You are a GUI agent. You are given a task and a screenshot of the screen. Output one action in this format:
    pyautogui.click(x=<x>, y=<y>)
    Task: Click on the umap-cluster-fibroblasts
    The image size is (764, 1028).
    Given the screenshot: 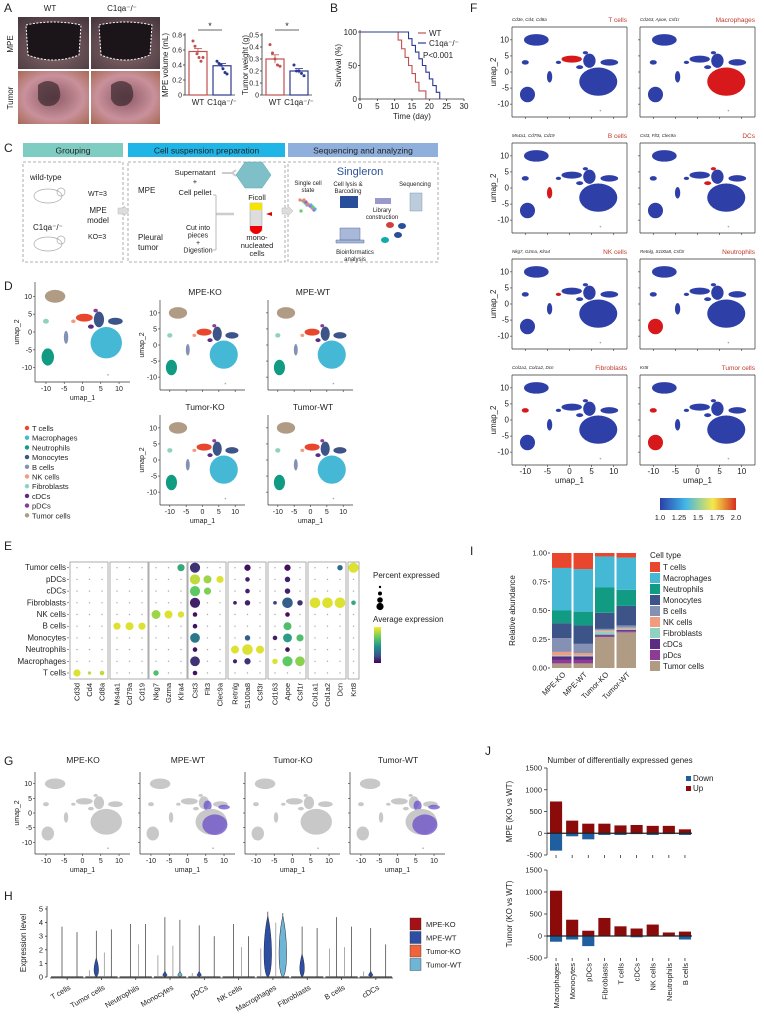 What is the action you would take?
    pyautogui.click(x=151, y=804)
    